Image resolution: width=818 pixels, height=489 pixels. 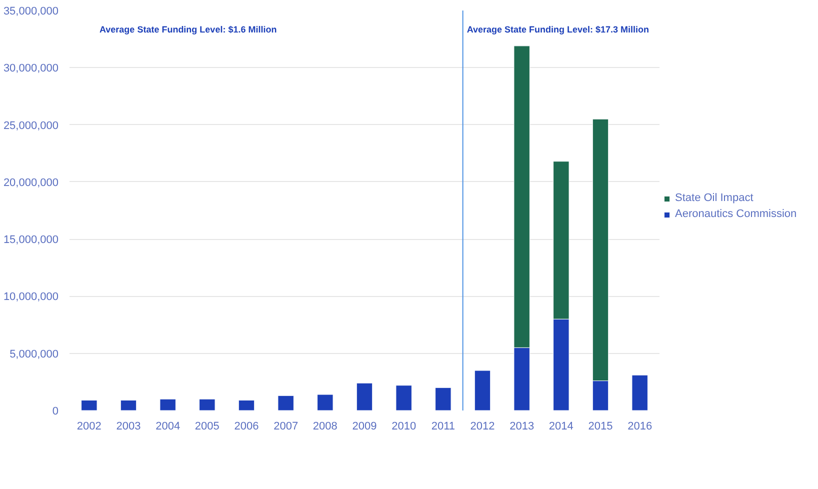 What do you see at coordinates (325, 426) in the screenshot?
I see `x-tick-label: 2008` at bounding box center [325, 426].